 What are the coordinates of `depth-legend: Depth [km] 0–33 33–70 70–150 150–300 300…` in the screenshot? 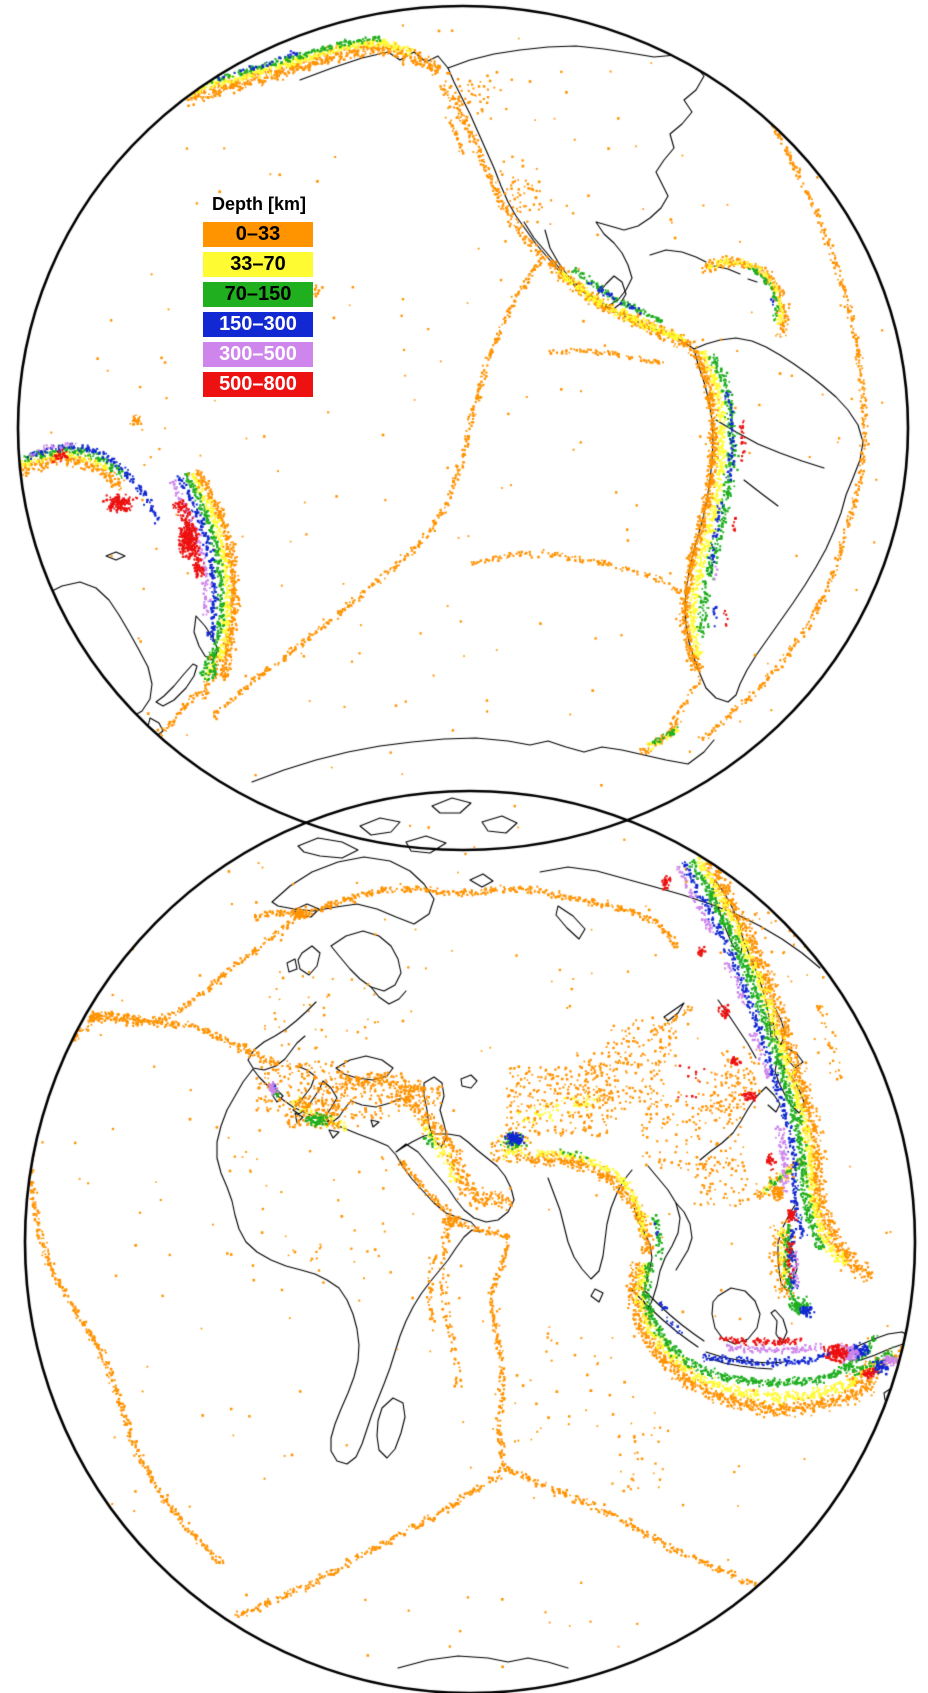 It's located at (259, 298).